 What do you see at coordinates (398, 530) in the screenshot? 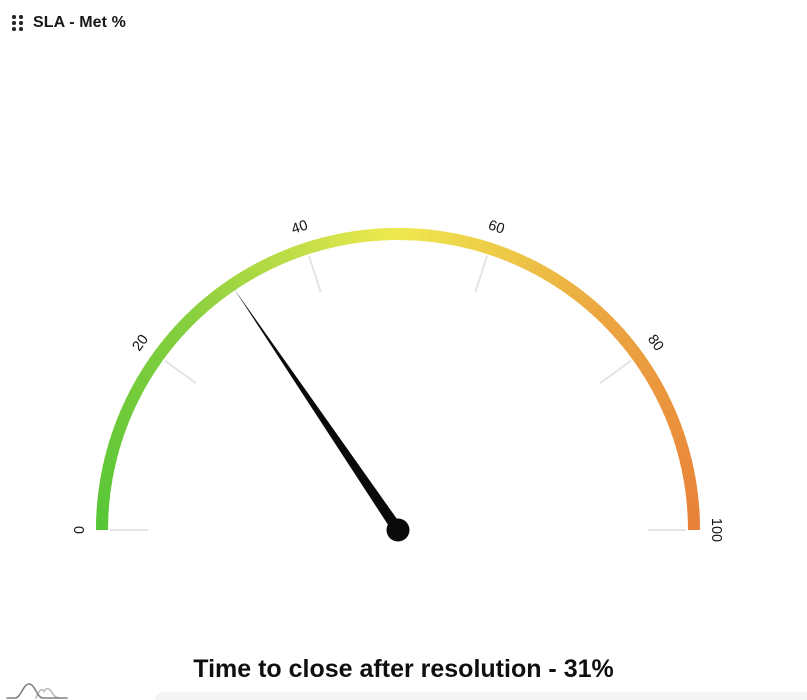
I see `gauge-needle-hub` at bounding box center [398, 530].